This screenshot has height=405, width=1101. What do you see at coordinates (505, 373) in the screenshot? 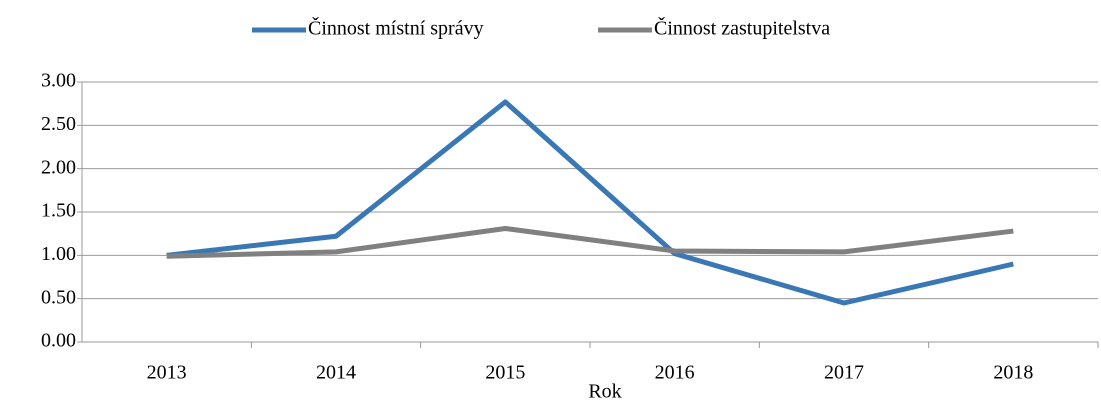
I see `x-tick-label: 2015` at bounding box center [505, 373].